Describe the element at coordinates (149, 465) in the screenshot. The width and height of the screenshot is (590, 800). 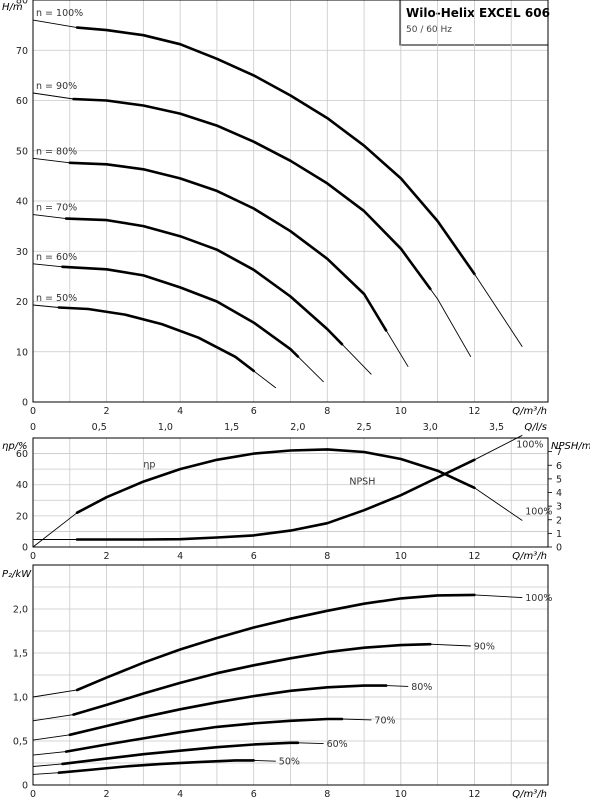
I see `series-label: ηp` at that location.